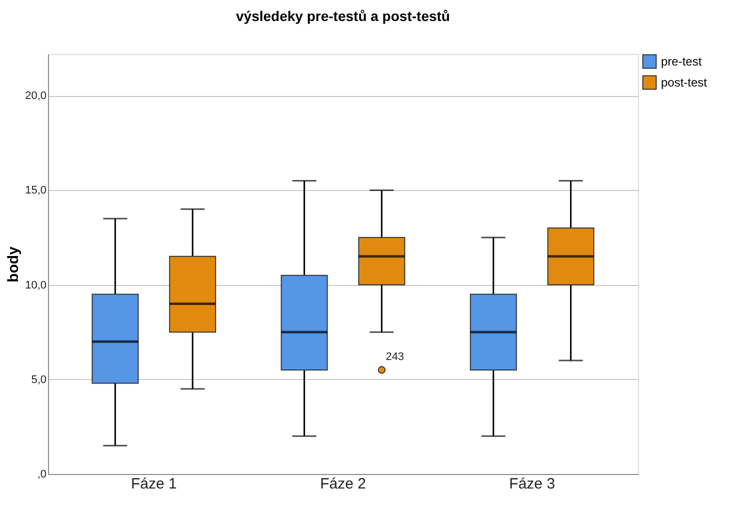 The image size is (753, 522). I want to click on chart-title: výsledeky pre-testů a post-testů, so click(343, 16).